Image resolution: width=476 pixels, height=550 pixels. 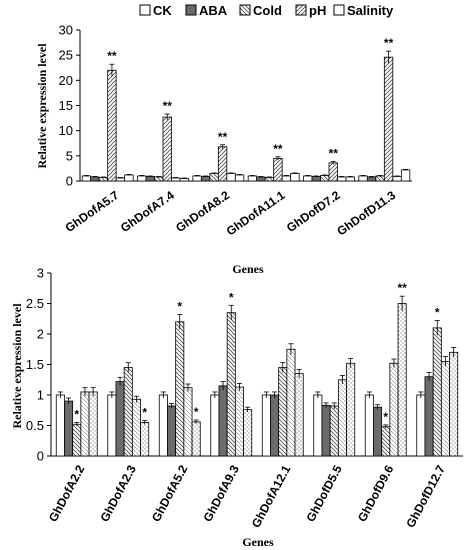 What do you see at coordinates (17, 366) in the screenshot?
I see `y-axis-label-bottom: Relative expression level` at bounding box center [17, 366].